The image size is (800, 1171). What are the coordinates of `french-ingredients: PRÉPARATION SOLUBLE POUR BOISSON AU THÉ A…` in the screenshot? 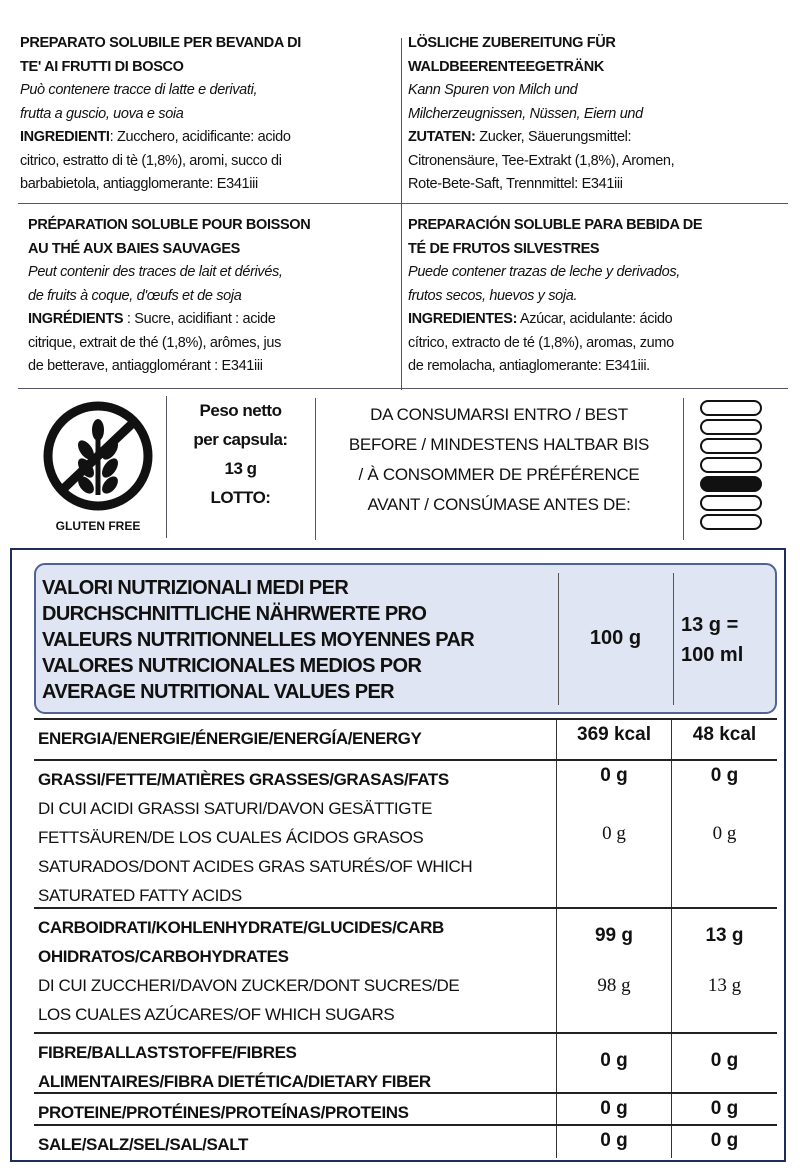 It's located at (218, 296).